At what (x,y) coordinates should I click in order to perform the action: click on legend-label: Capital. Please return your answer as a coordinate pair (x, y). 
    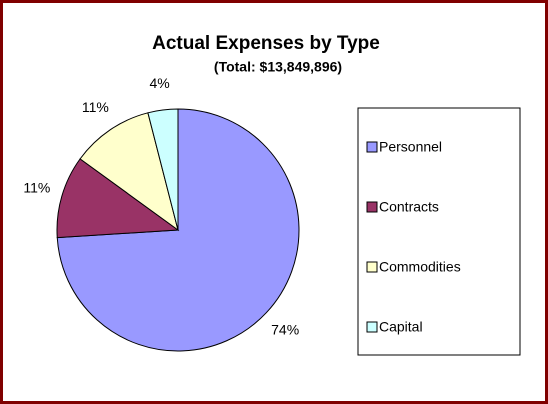
    Looking at the image, I should click on (401, 327).